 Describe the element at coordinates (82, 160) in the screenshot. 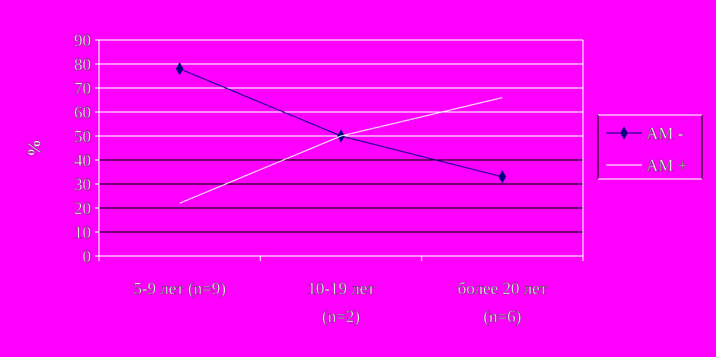

I see `y-tick-label: 40` at that location.